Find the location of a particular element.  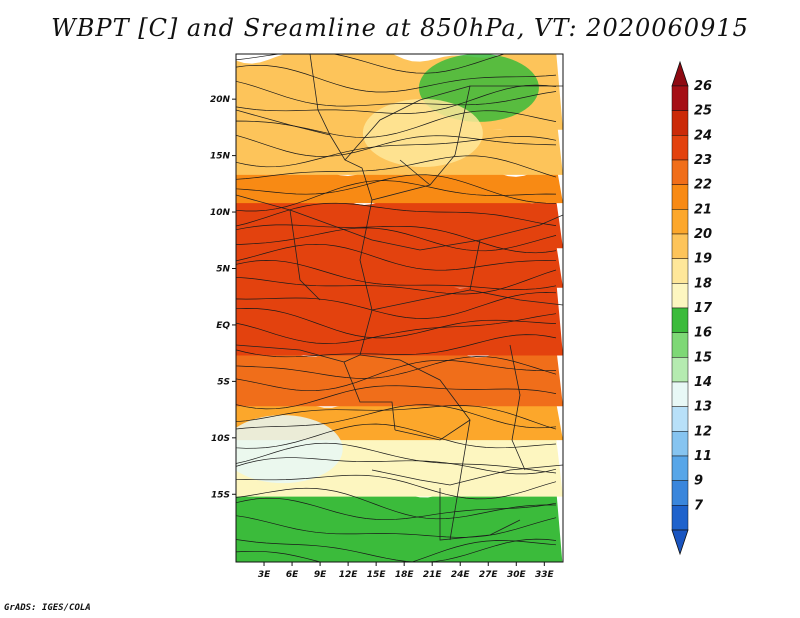

lon-tick-label: 12E is located at coordinates (349, 575).